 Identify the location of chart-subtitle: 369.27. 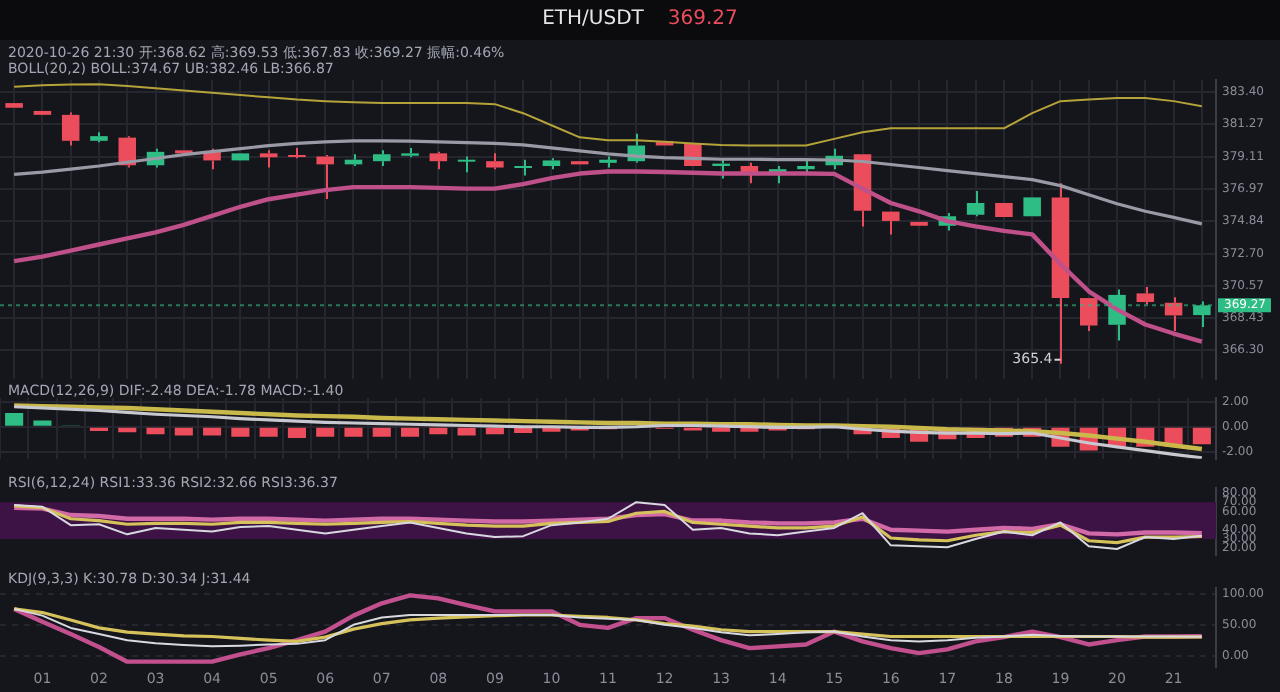
(702, 19).